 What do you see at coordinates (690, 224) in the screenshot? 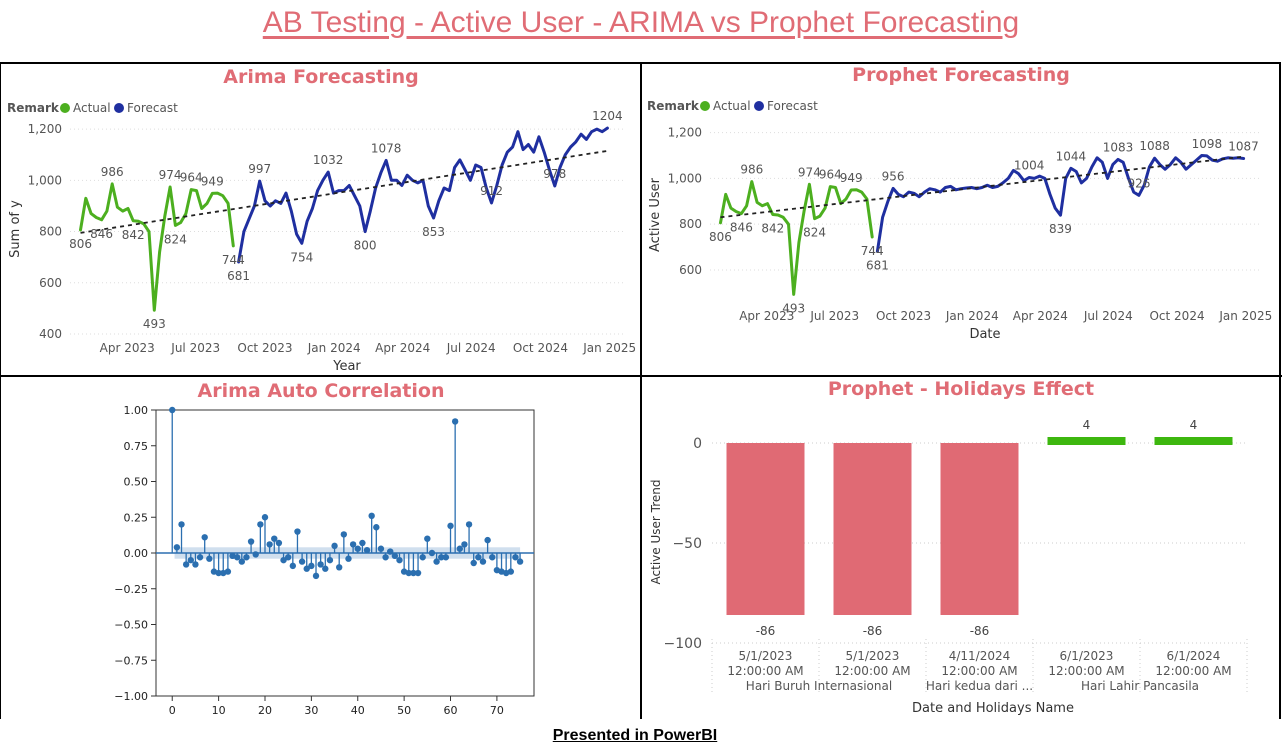
I see `y-tick-label: 800` at bounding box center [690, 224].